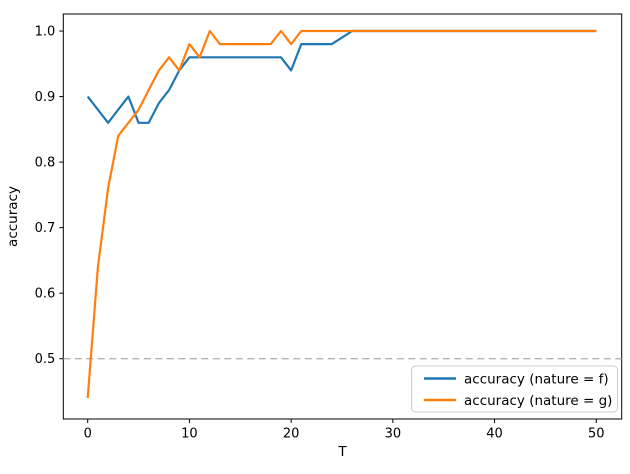 This screenshot has height=474, width=630. I want to click on x-tick-label: 20, so click(291, 434).